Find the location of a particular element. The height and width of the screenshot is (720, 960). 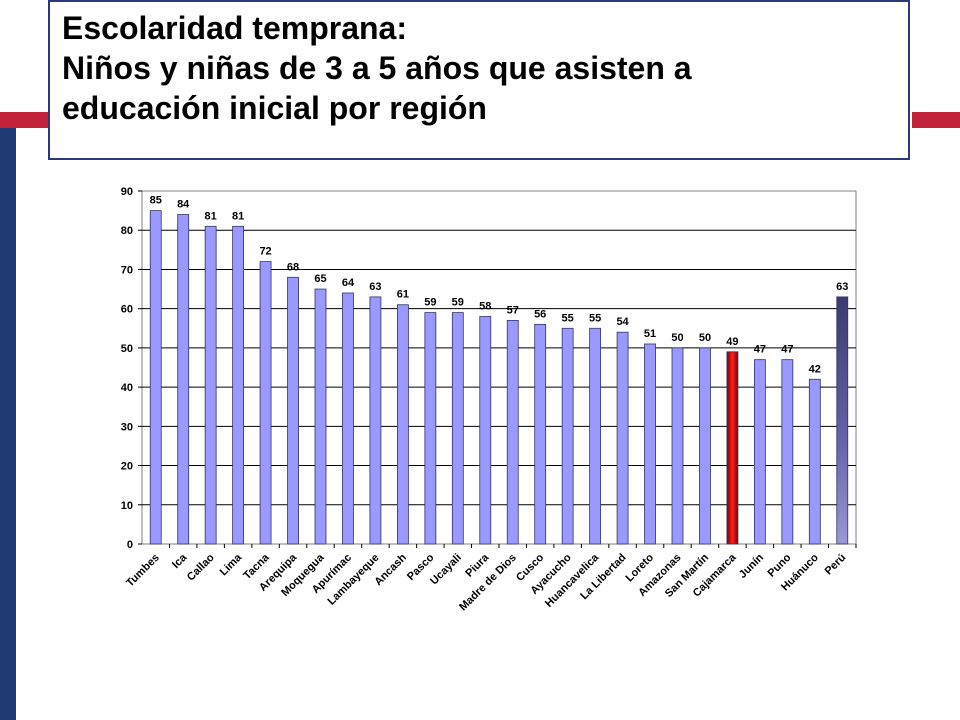

x-category-label: Tumbes is located at coordinates (143, 571).